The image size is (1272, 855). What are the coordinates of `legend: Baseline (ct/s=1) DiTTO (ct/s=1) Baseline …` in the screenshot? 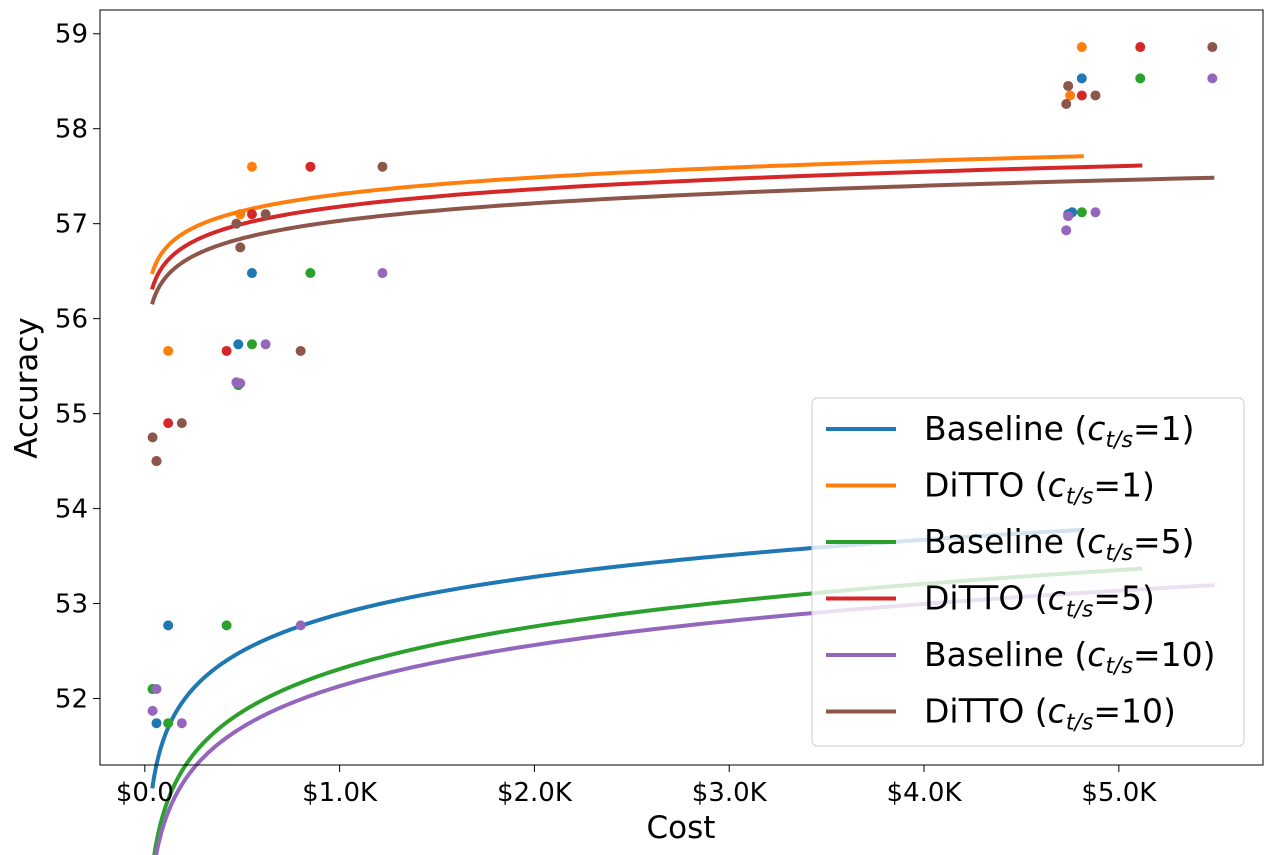 It's located at (1028, 572).